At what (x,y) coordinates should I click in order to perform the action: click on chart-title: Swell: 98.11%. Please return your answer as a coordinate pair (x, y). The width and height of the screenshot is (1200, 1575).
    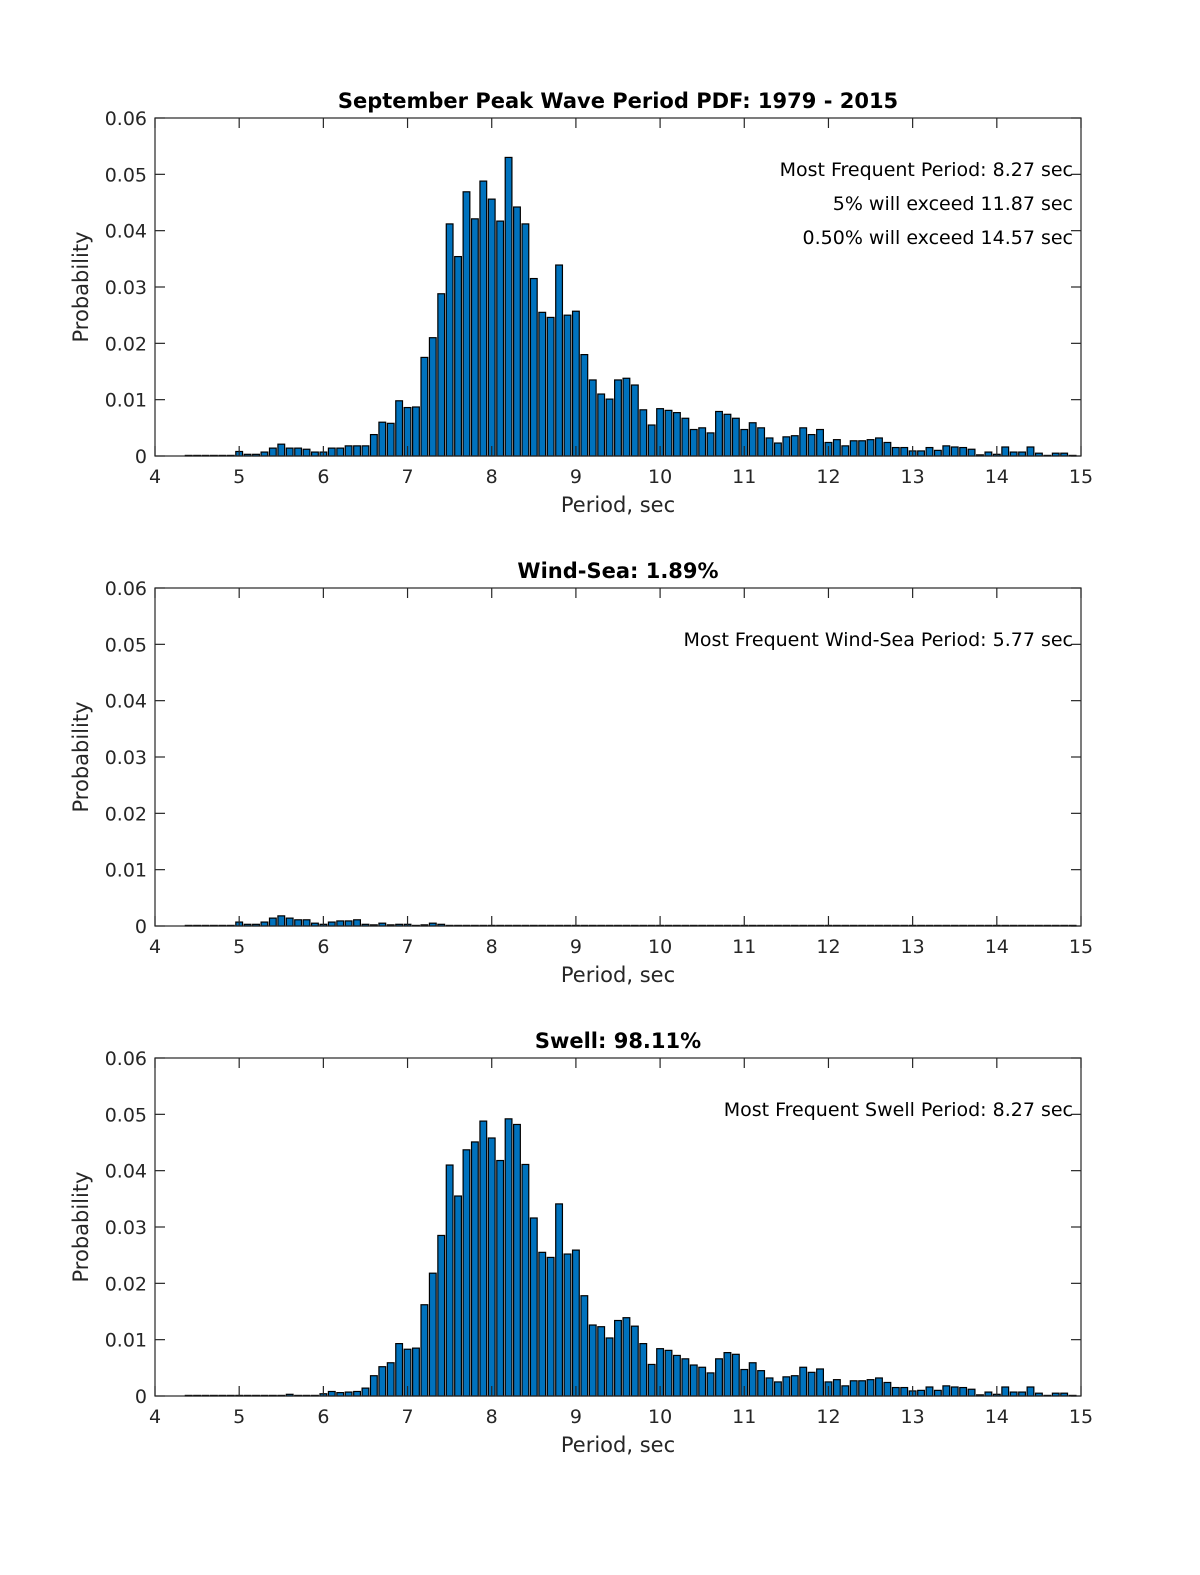
    Looking at the image, I should click on (618, 1041).